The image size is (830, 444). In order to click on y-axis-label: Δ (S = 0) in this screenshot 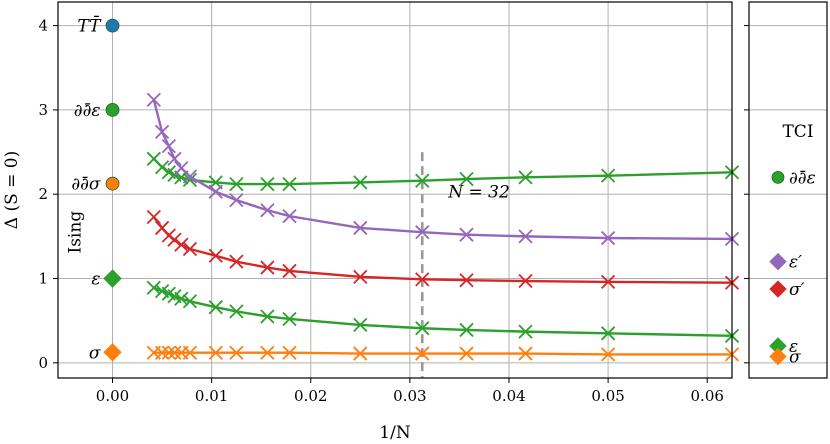, I will do `click(12, 190)`.